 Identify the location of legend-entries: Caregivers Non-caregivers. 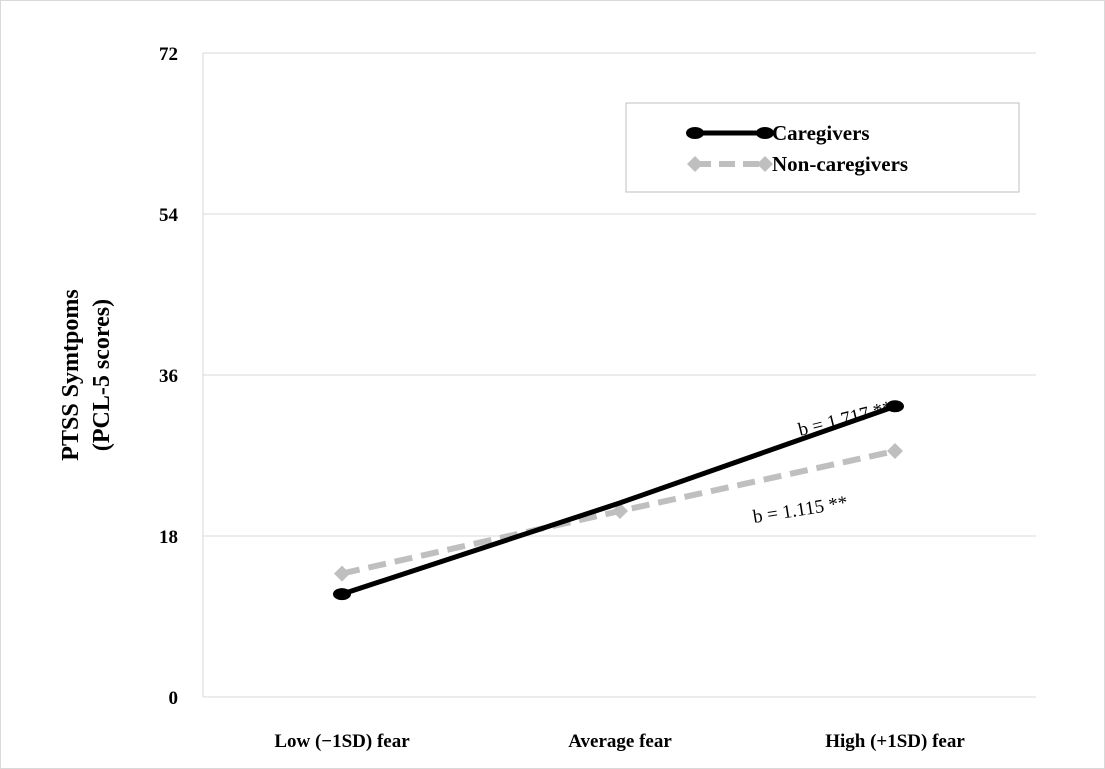
(797, 148).